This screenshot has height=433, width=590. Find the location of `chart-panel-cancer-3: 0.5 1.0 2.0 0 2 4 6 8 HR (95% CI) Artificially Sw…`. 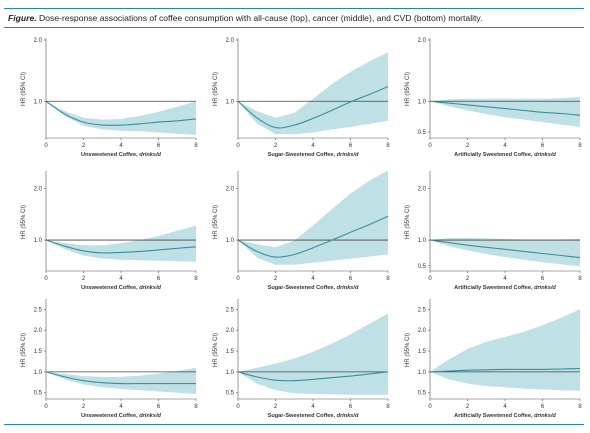

chart-panel-cancer-3: 0.5 1.0 2.0 0 2 4 6 8 HR (95% CI) Artificially Sw… is located at coordinates (493, 231).